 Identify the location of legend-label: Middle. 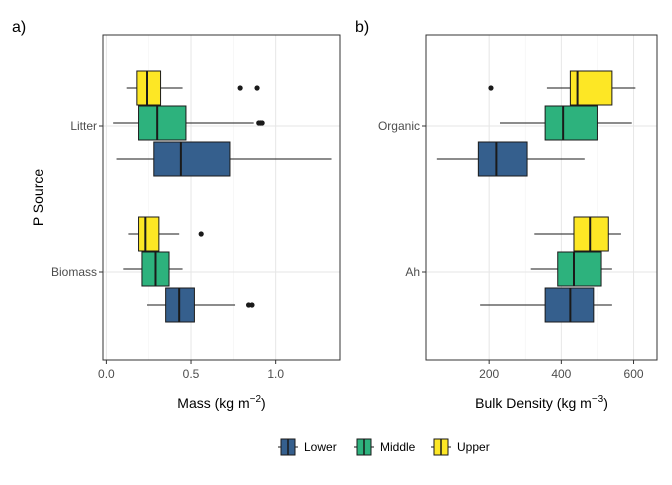
(398, 447).